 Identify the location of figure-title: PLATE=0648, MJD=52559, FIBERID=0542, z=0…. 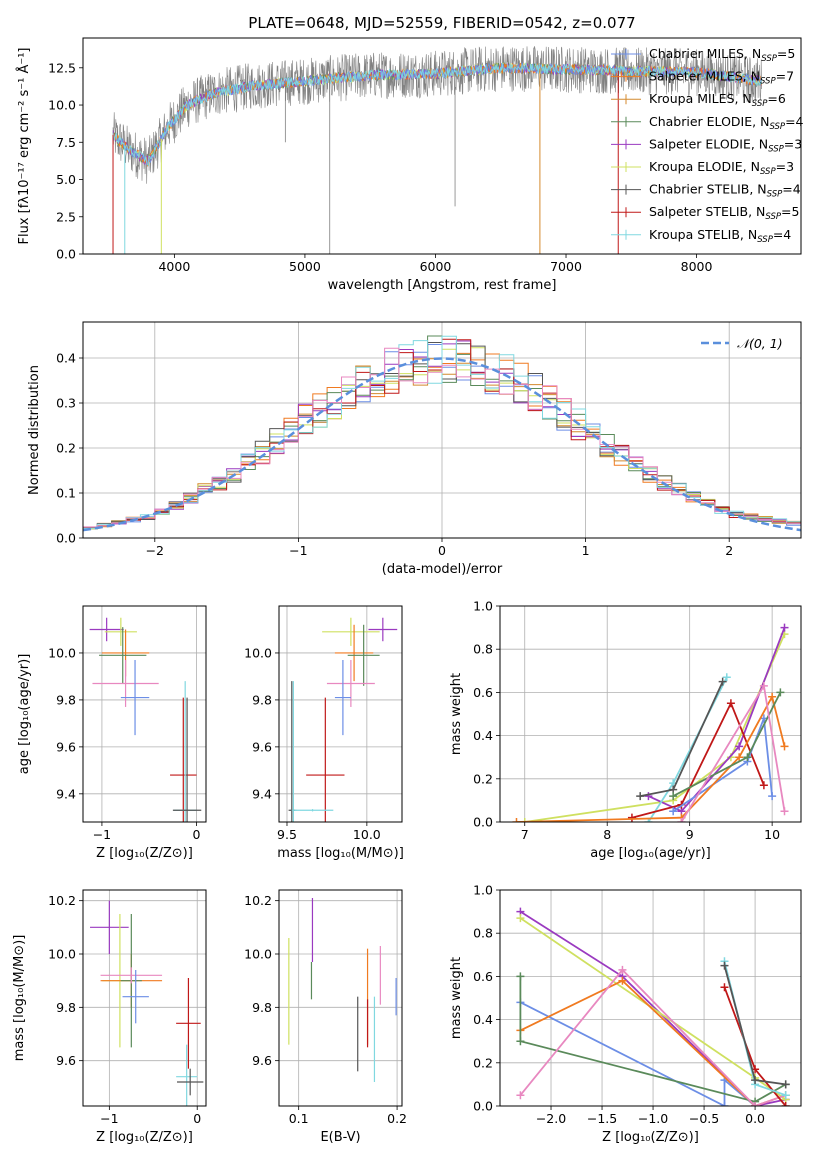
(441, 23).